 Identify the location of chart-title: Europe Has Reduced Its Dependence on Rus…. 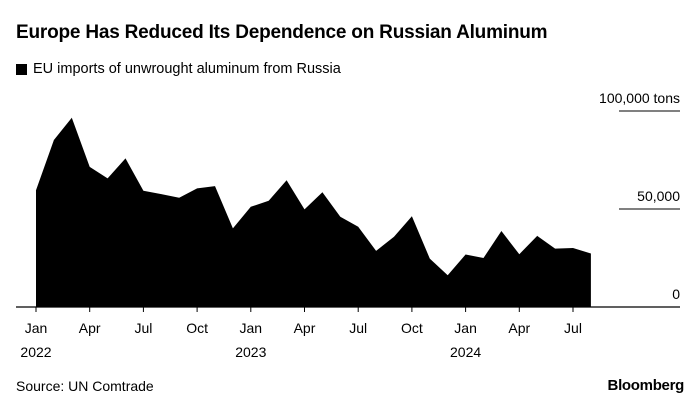
(282, 32).